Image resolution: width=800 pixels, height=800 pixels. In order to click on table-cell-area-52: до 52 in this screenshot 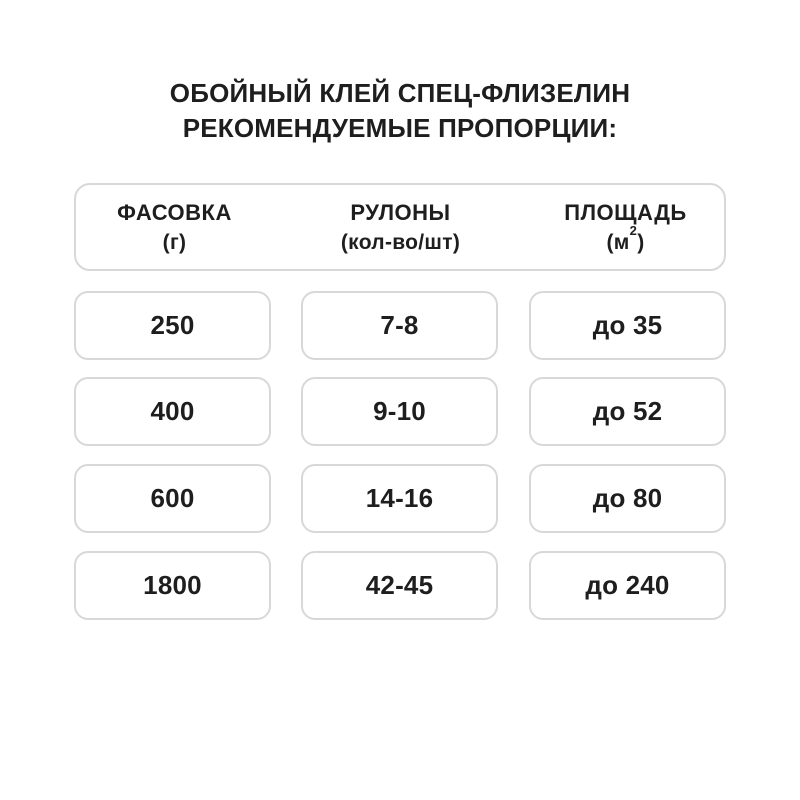, I will do `click(627, 411)`.